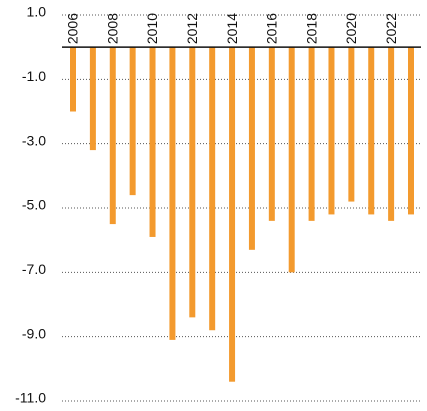 This screenshot has width=427, height=411. I want to click on x-tick-label: 2018, so click(311, 28).